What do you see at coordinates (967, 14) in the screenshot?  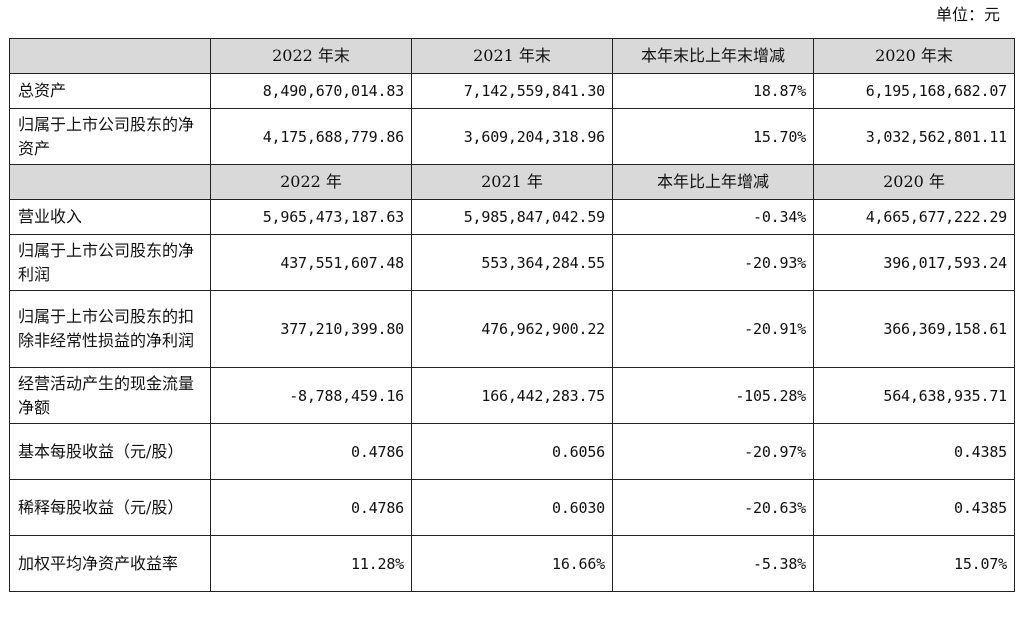 I see `unit-label: 单位：元` at bounding box center [967, 14].